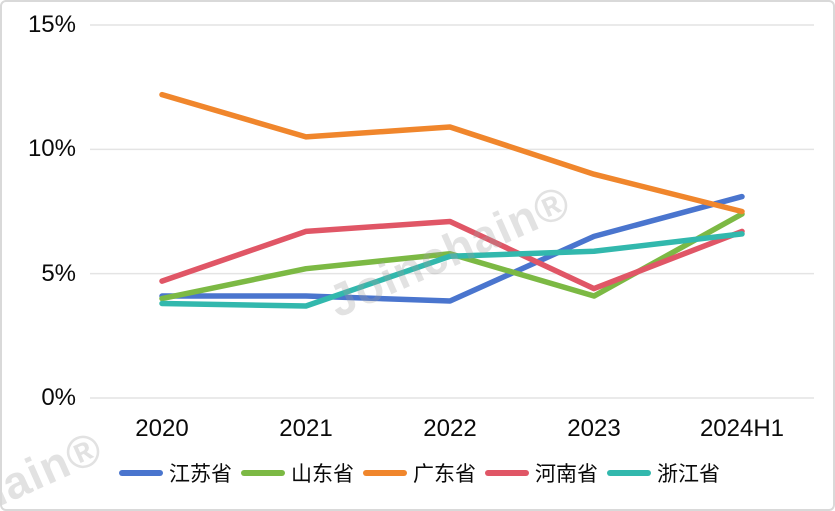 The image size is (835, 511). What do you see at coordinates (444, 474) in the screenshot?
I see `legend-item-label: 广东省` at bounding box center [444, 474].